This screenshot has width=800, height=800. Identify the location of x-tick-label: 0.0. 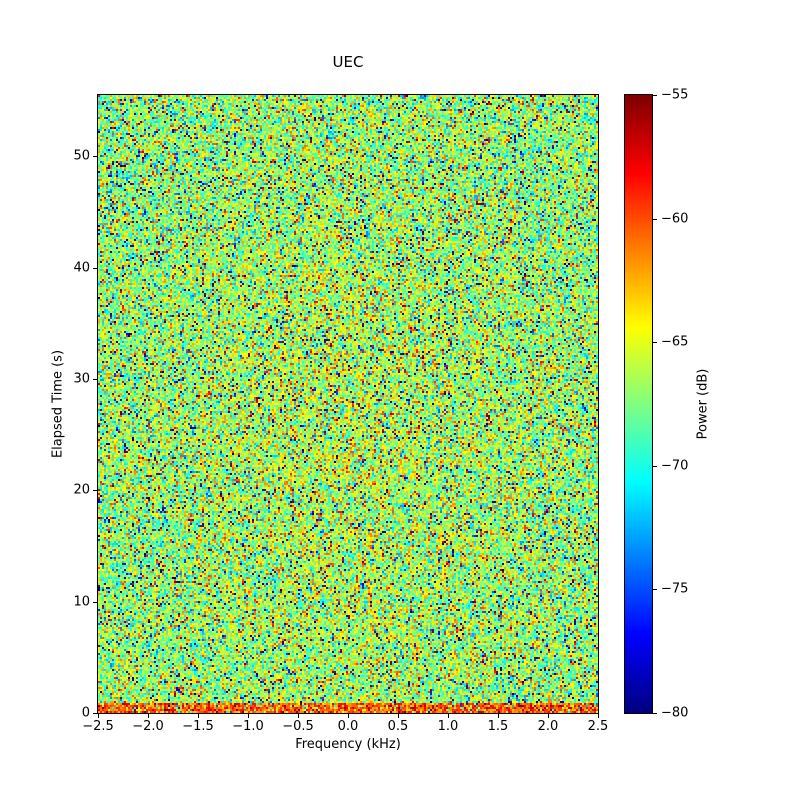
(348, 726).